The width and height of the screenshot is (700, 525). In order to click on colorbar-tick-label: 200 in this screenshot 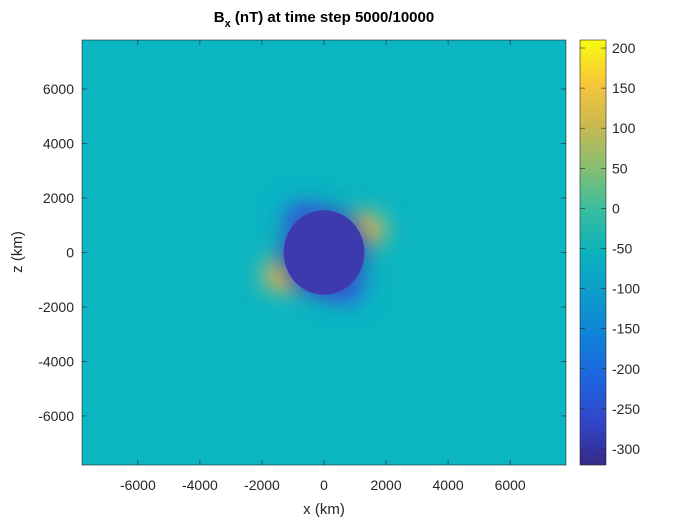, I will do `click(624, 48)`.